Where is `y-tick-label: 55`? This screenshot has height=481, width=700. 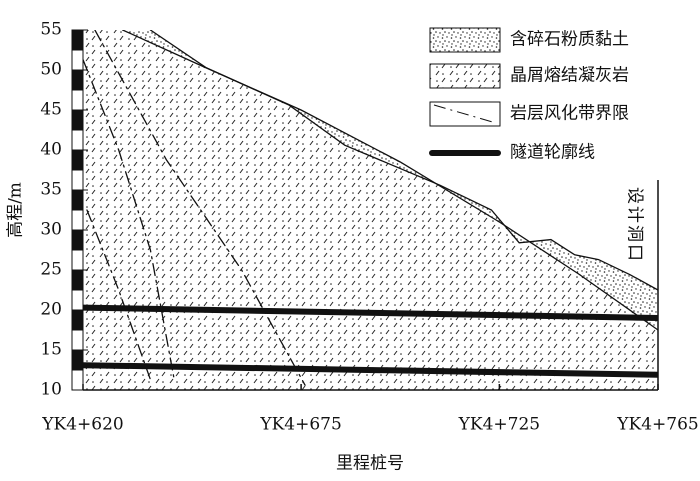
y-tick-label: 55 is located at coordinates (51, 30).